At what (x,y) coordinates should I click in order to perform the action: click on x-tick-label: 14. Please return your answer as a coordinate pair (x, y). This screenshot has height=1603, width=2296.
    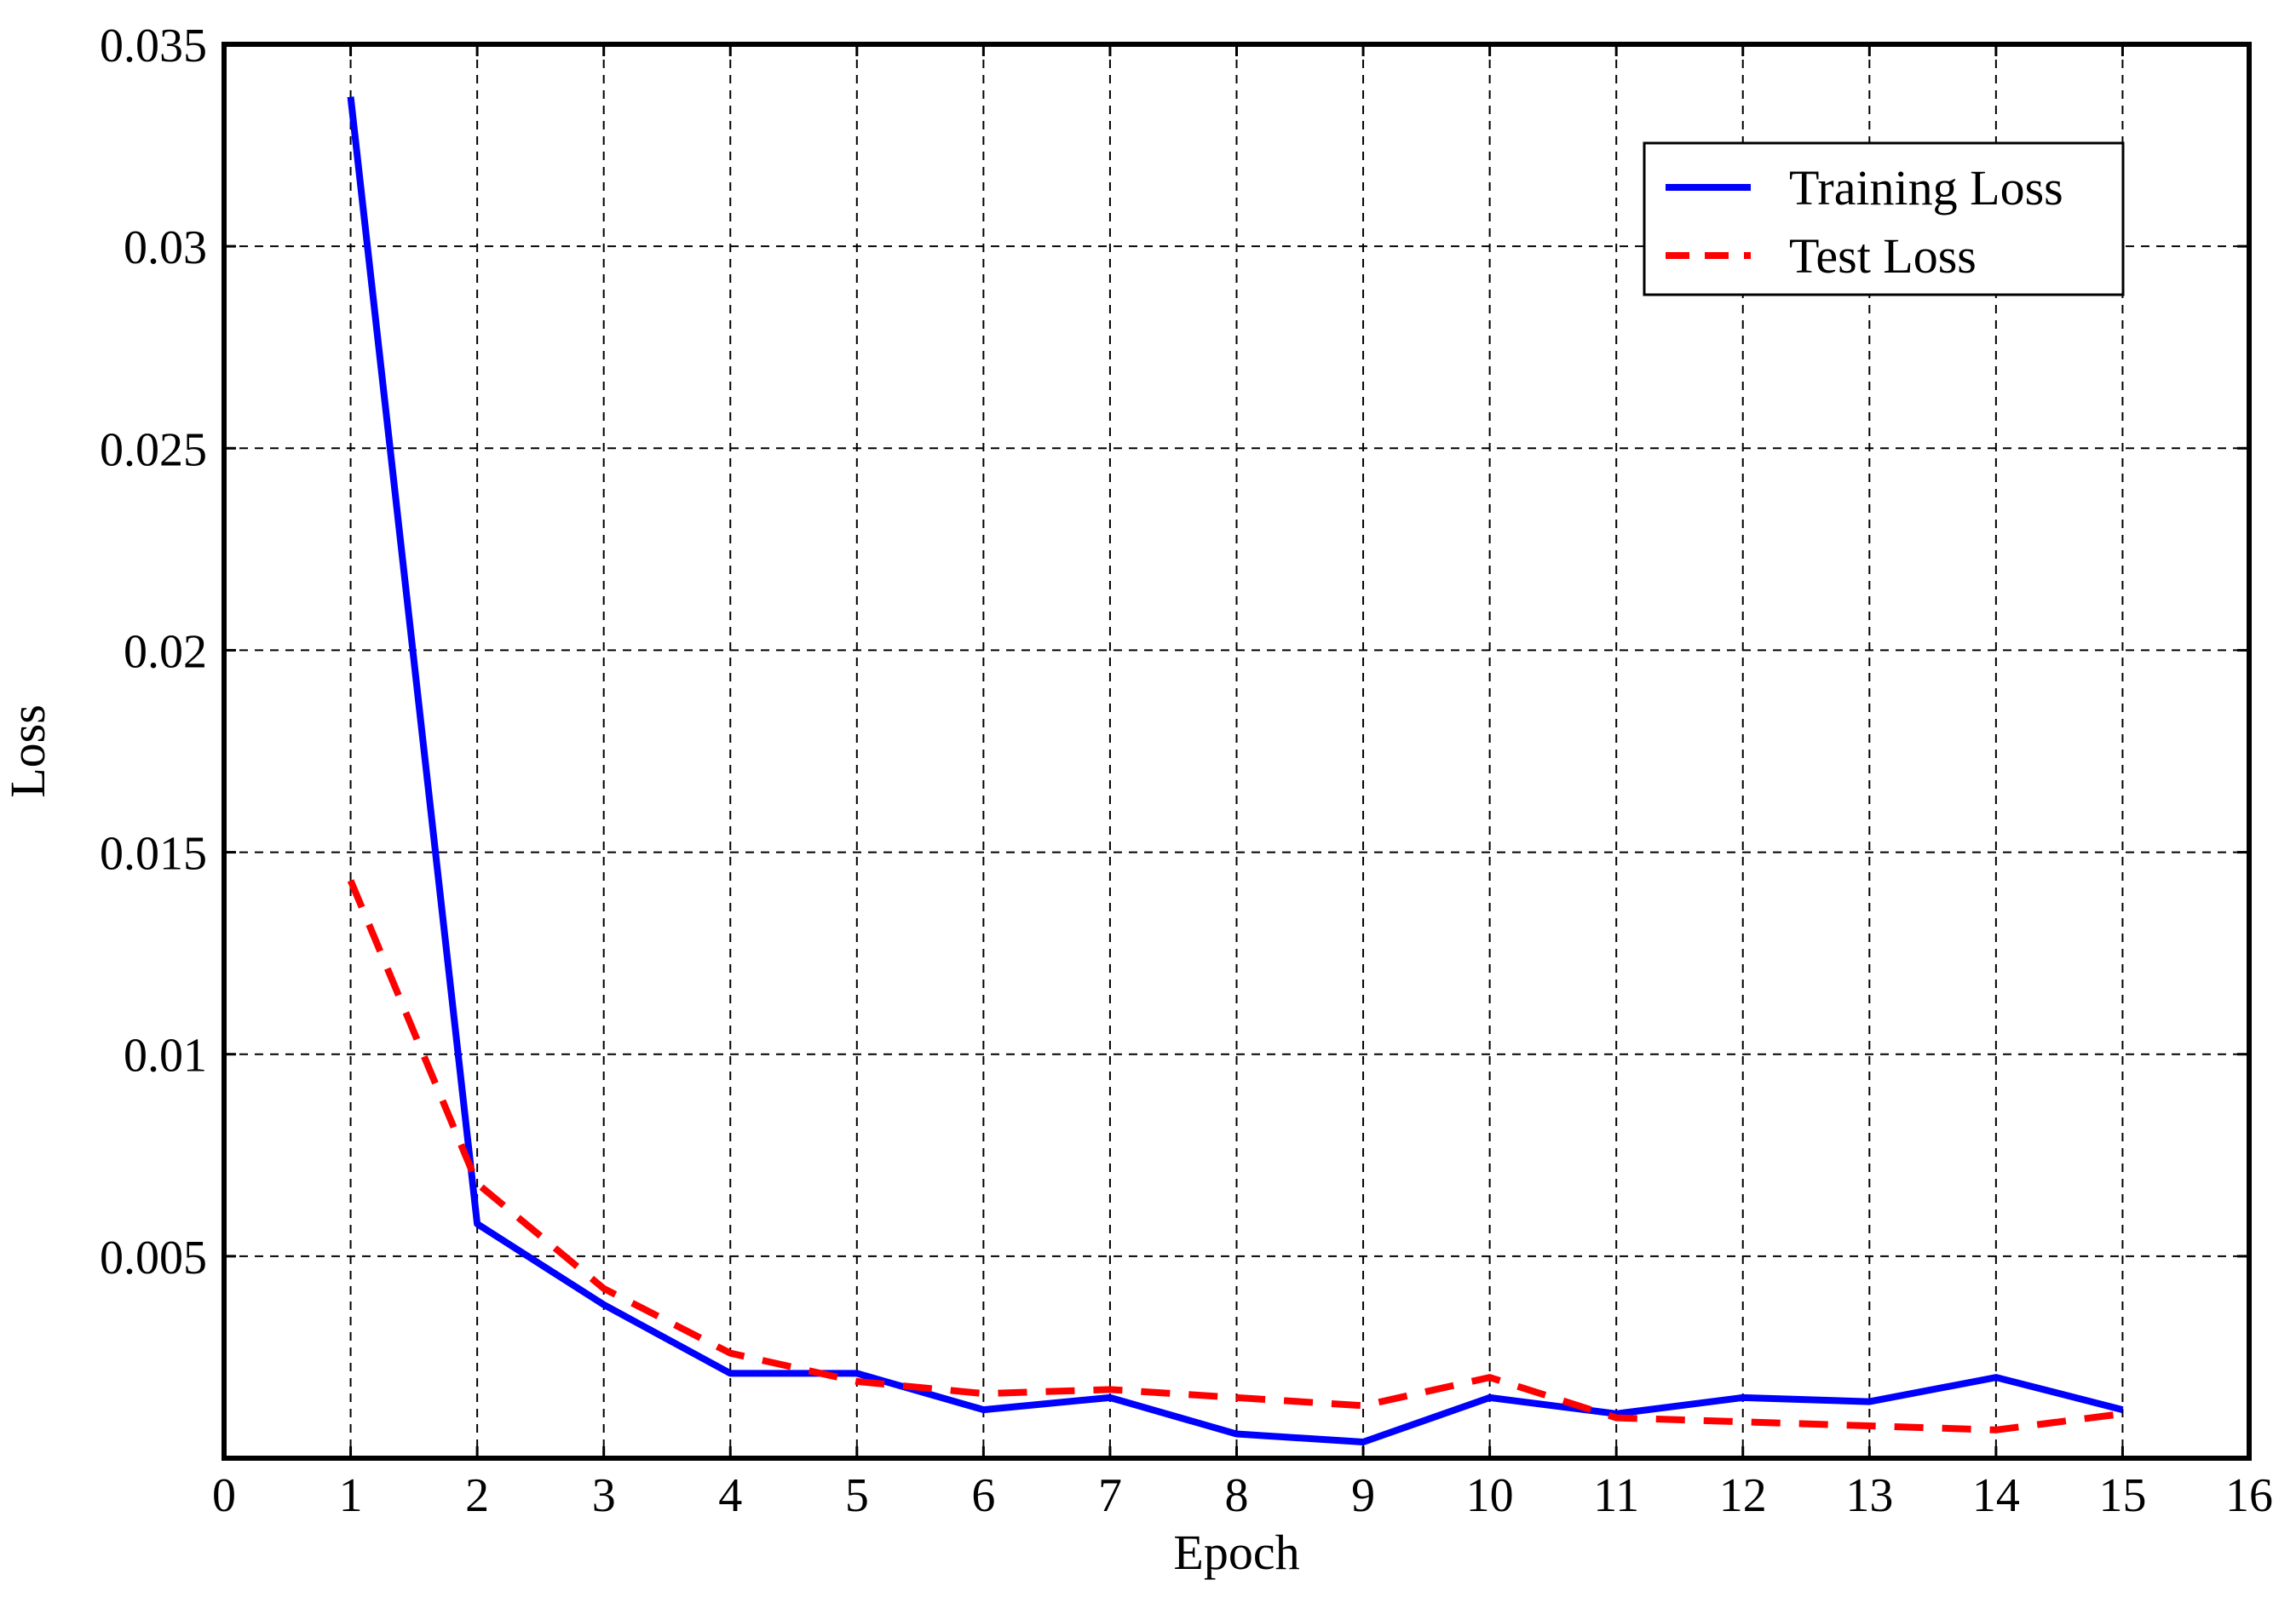
    Looking at the image, I should click on (1996, 1495).